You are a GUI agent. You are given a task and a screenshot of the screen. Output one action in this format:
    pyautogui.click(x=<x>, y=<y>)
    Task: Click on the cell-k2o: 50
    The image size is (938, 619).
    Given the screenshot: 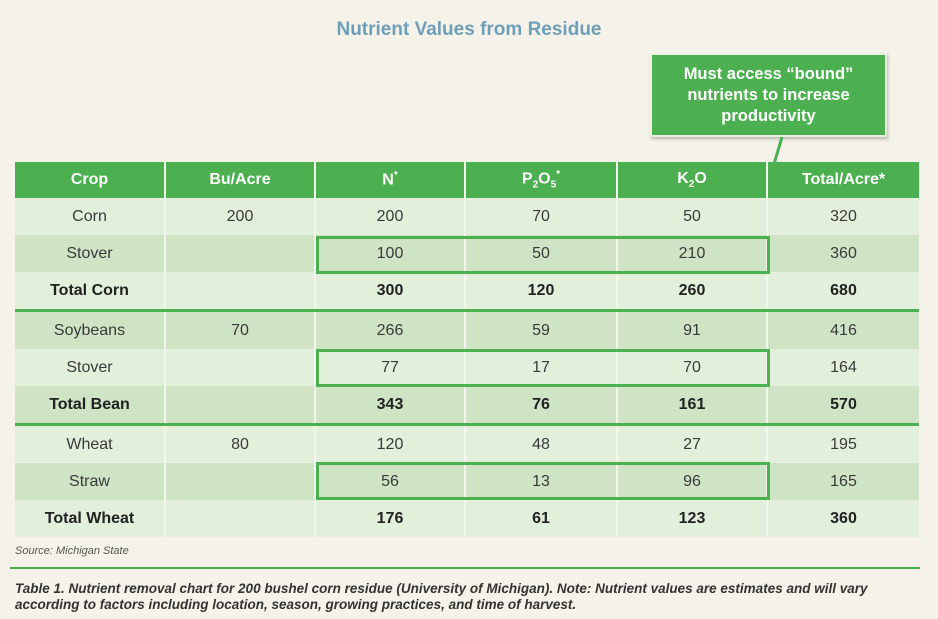 What is the action you would take?
    pyautogui.click(x=692, y=216)
    